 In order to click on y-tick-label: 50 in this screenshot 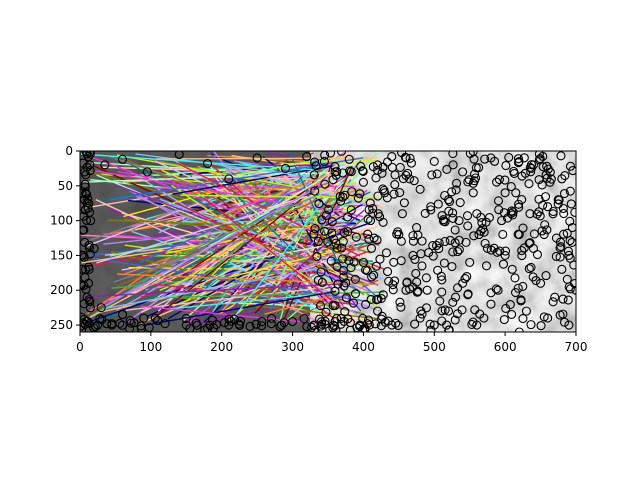, I will do `click(65, 186)`.